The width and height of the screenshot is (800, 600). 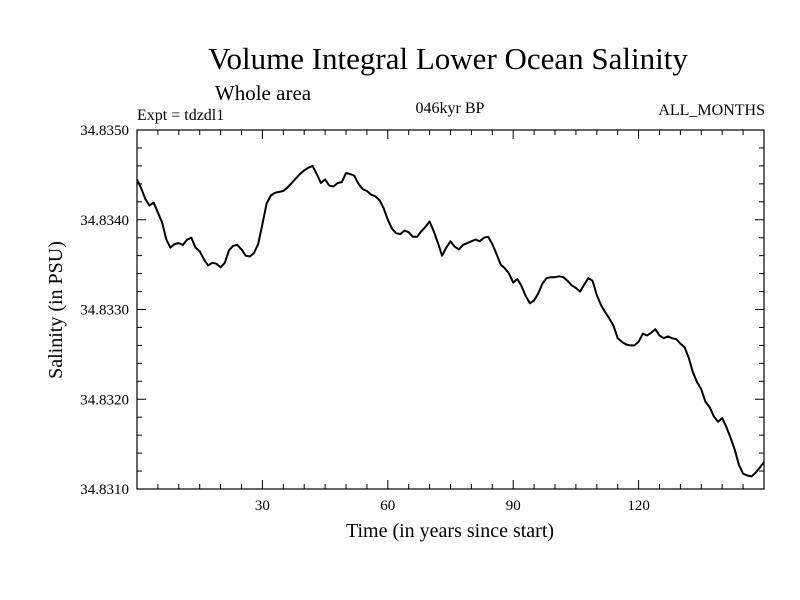 What do you see at coordinates (387, 506) in the screenshot?
I see `x-tick-label: 60` at bounding box center [387, 506].